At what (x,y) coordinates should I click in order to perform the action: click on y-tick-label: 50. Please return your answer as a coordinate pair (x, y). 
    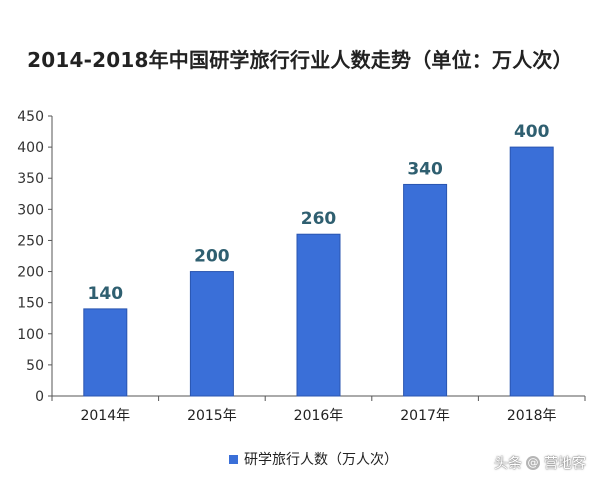
    Looking at the image, I should click on (35, 366).